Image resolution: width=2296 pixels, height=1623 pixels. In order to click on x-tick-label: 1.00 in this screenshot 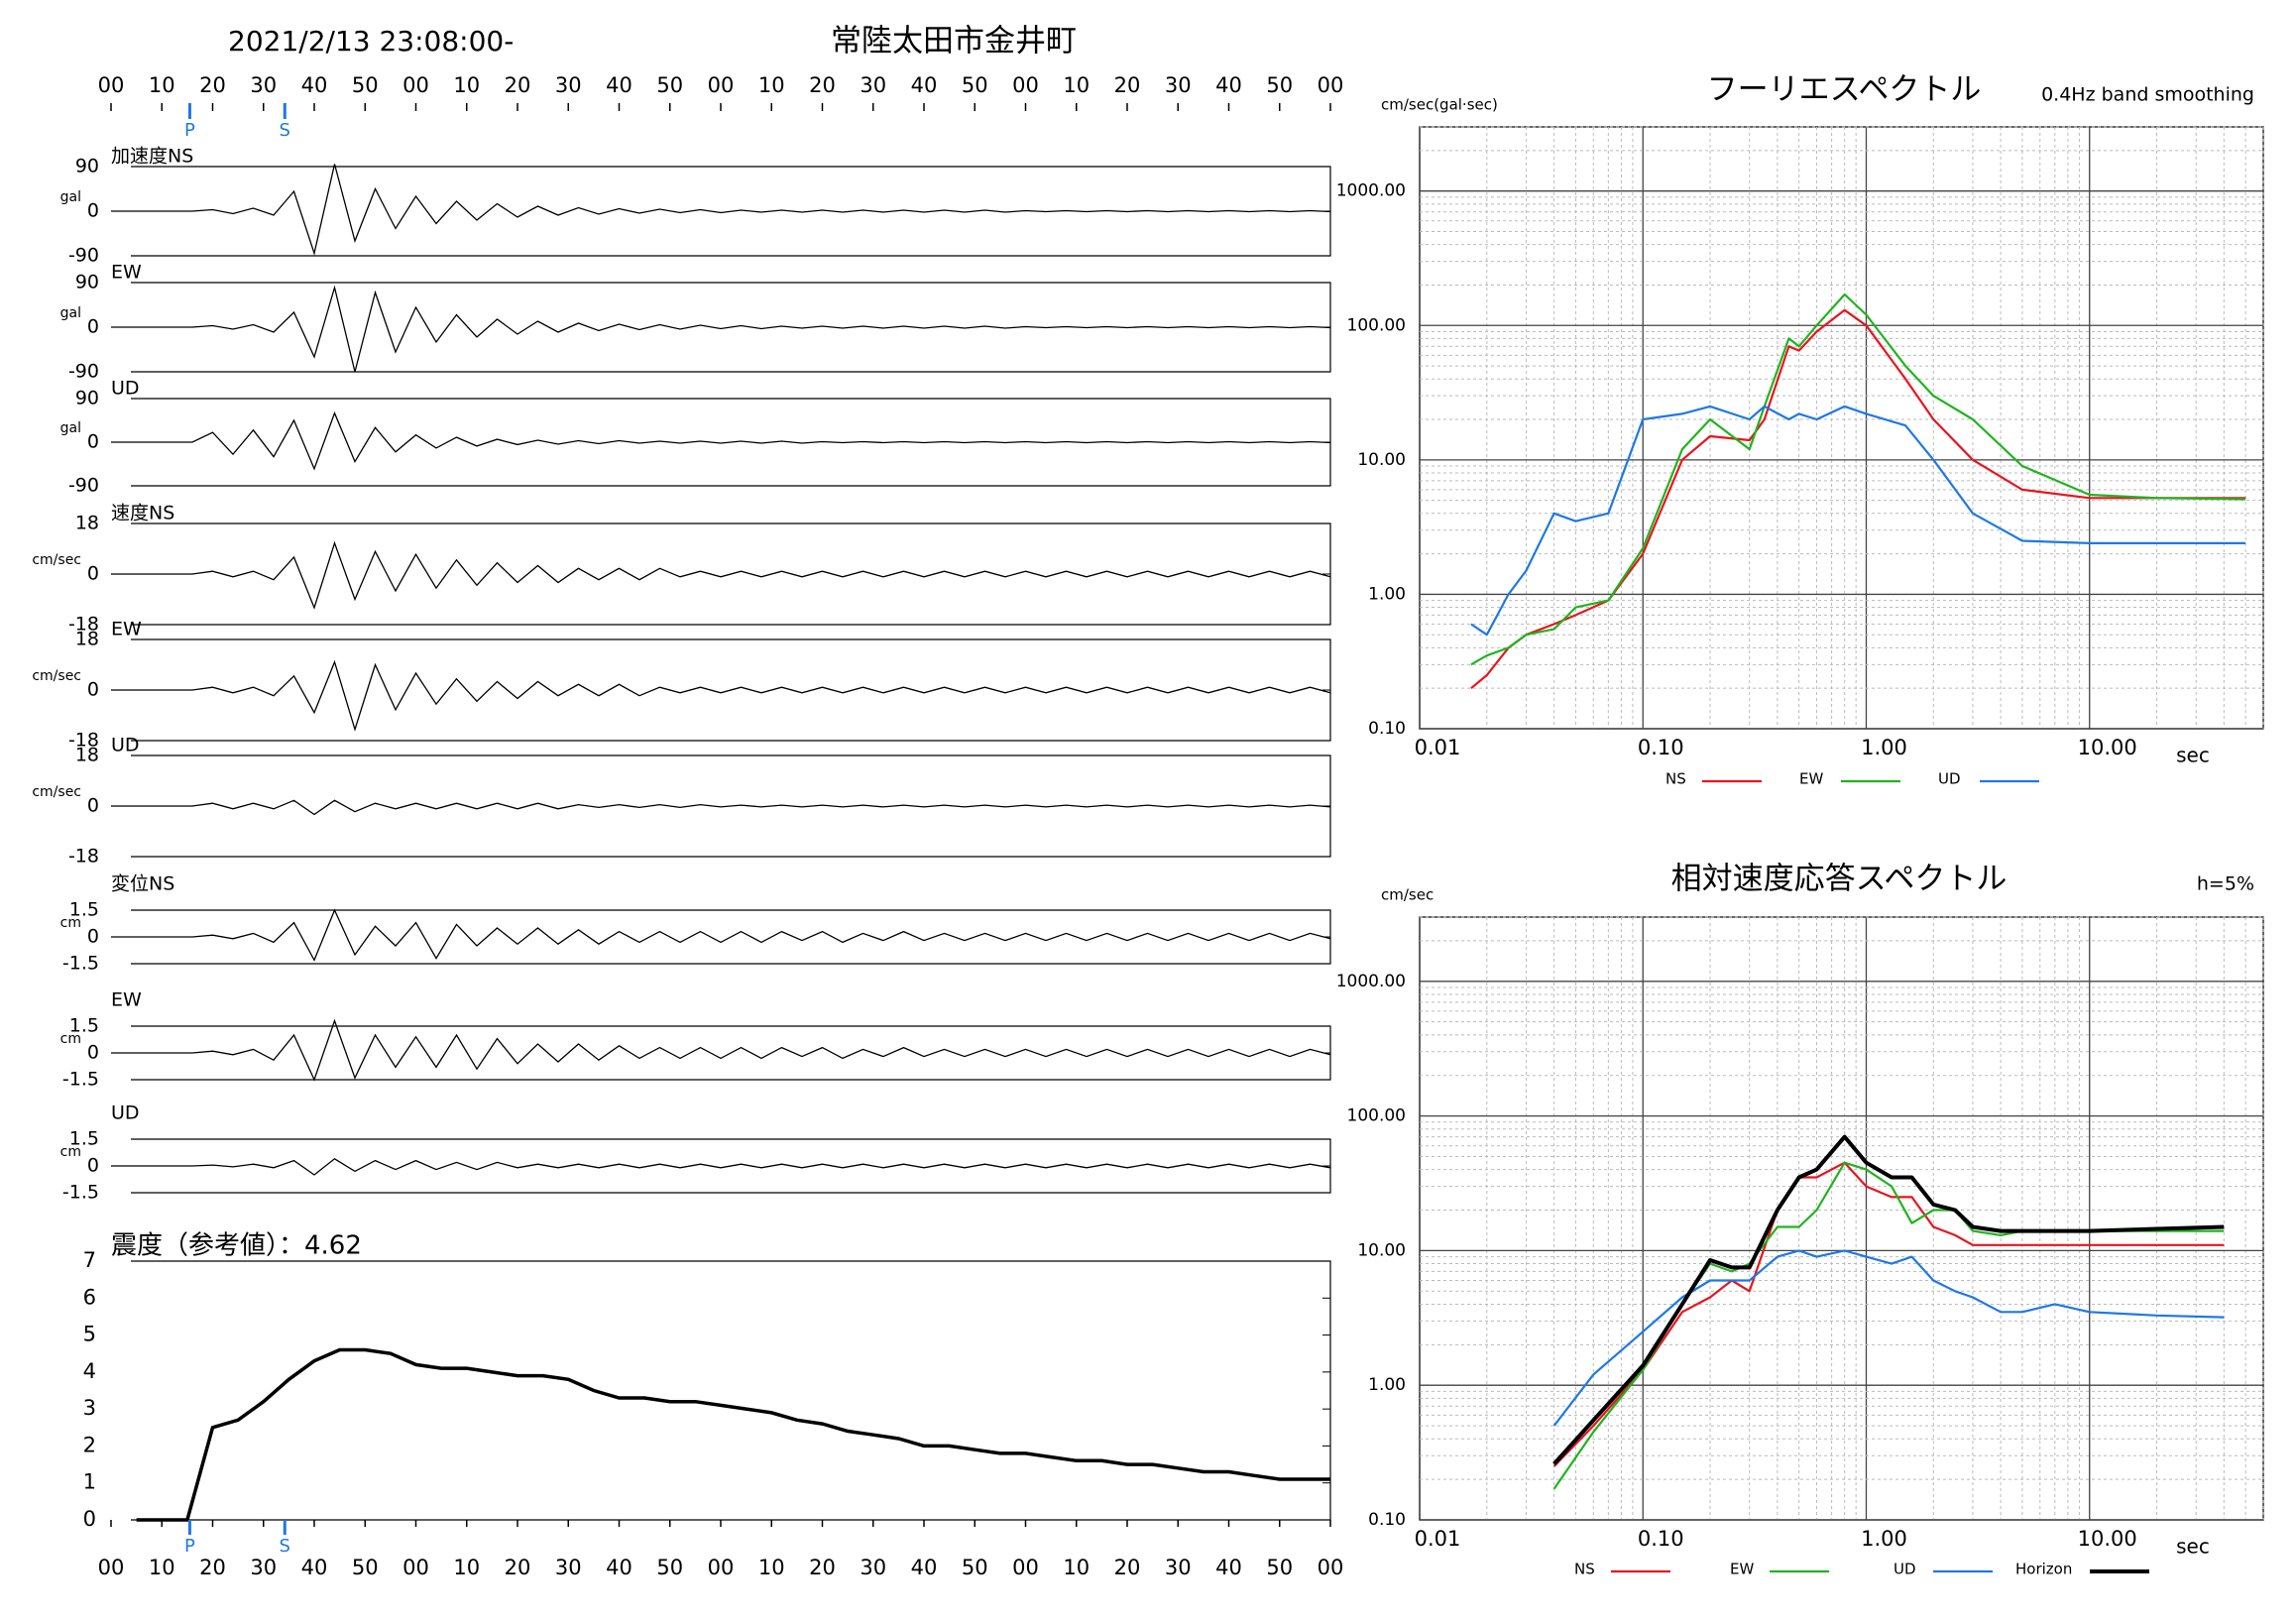, I will do `click(1884, 747)`.